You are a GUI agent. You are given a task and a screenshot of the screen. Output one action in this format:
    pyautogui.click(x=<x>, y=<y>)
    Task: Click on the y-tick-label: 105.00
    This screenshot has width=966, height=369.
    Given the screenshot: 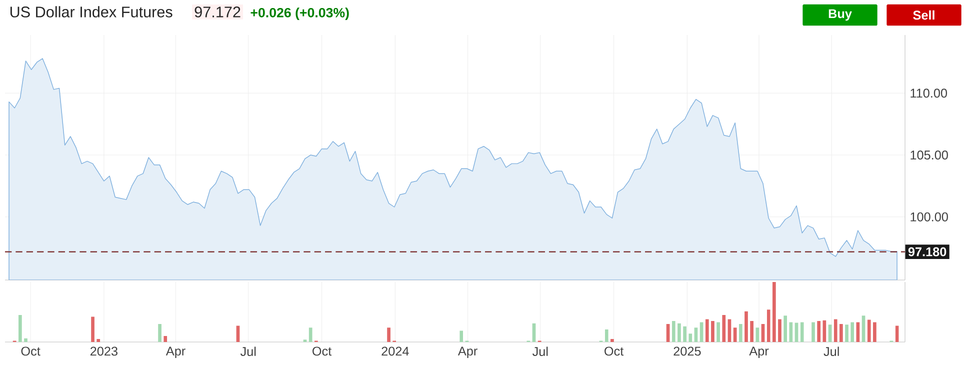 What is the action you would take?
    pyautogui.click(x=929, y=155)
    